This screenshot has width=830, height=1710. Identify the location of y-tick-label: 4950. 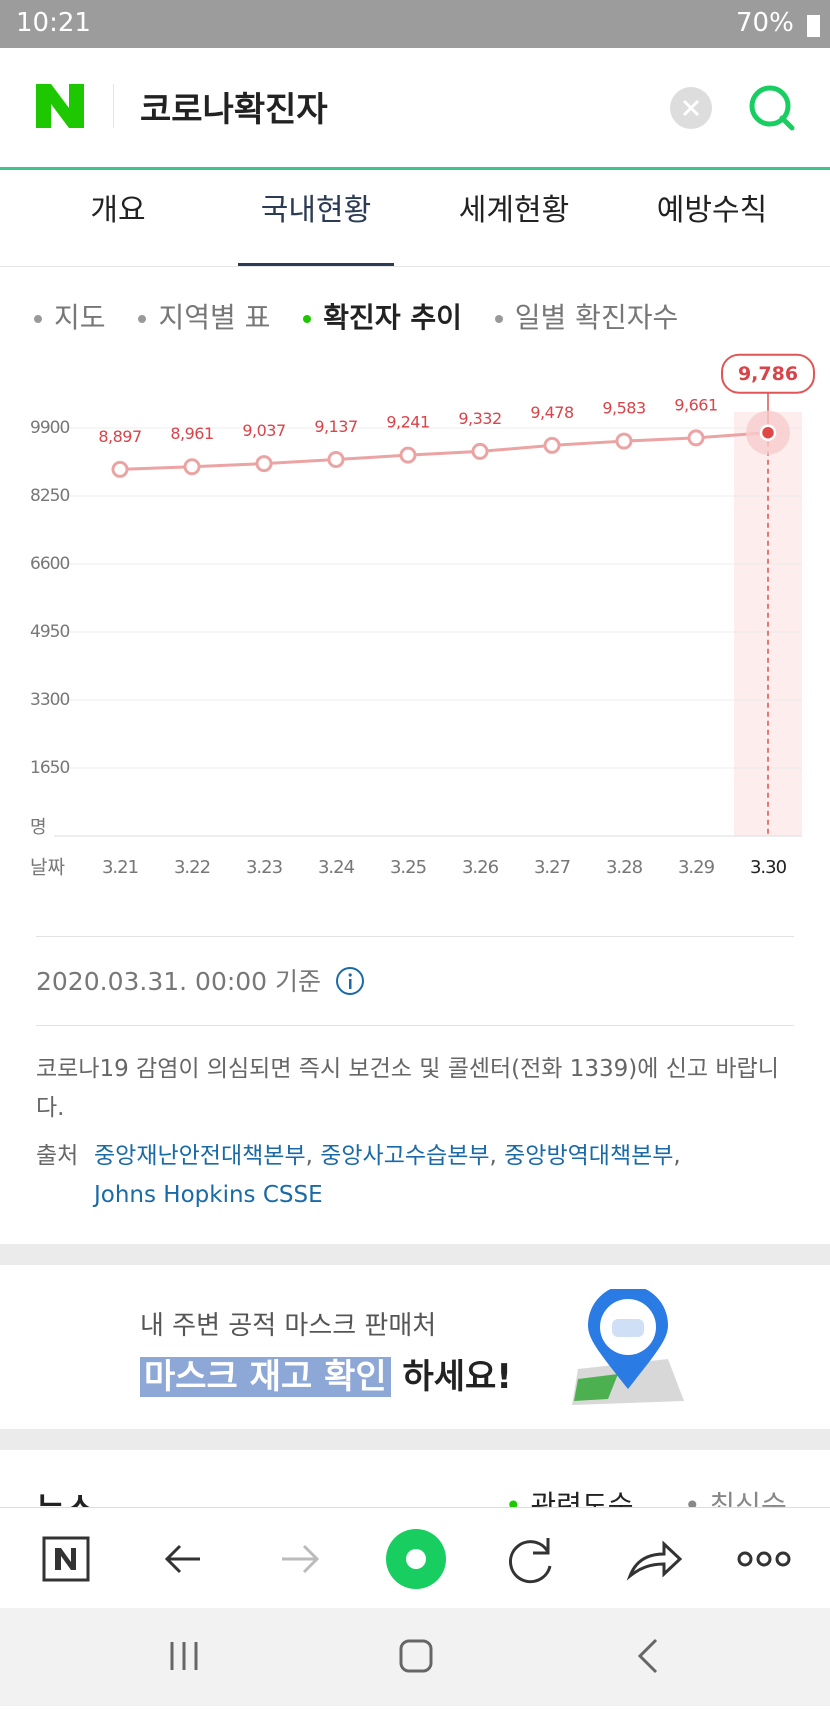
(49, 632).